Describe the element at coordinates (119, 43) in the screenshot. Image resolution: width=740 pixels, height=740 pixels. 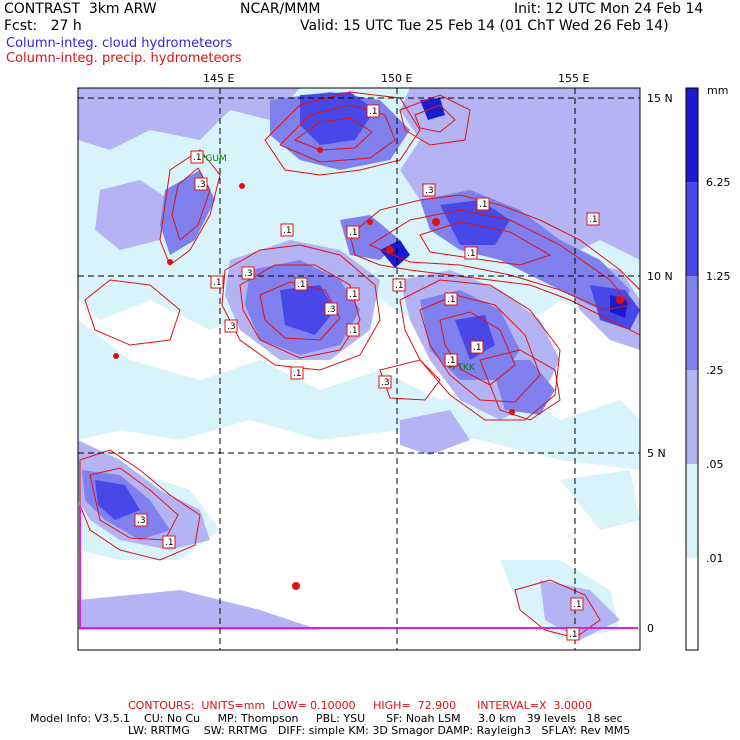
I see `legend-cloud: Column-integ. cloud hydrometeors` at that location.